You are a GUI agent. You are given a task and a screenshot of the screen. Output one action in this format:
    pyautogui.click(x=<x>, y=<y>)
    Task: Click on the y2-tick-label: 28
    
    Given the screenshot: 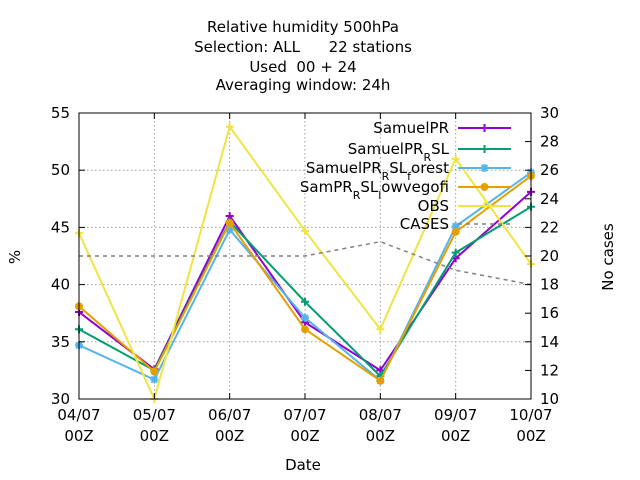 What is the action you would take?
    pyautogui.click(x=549, y=142)
    